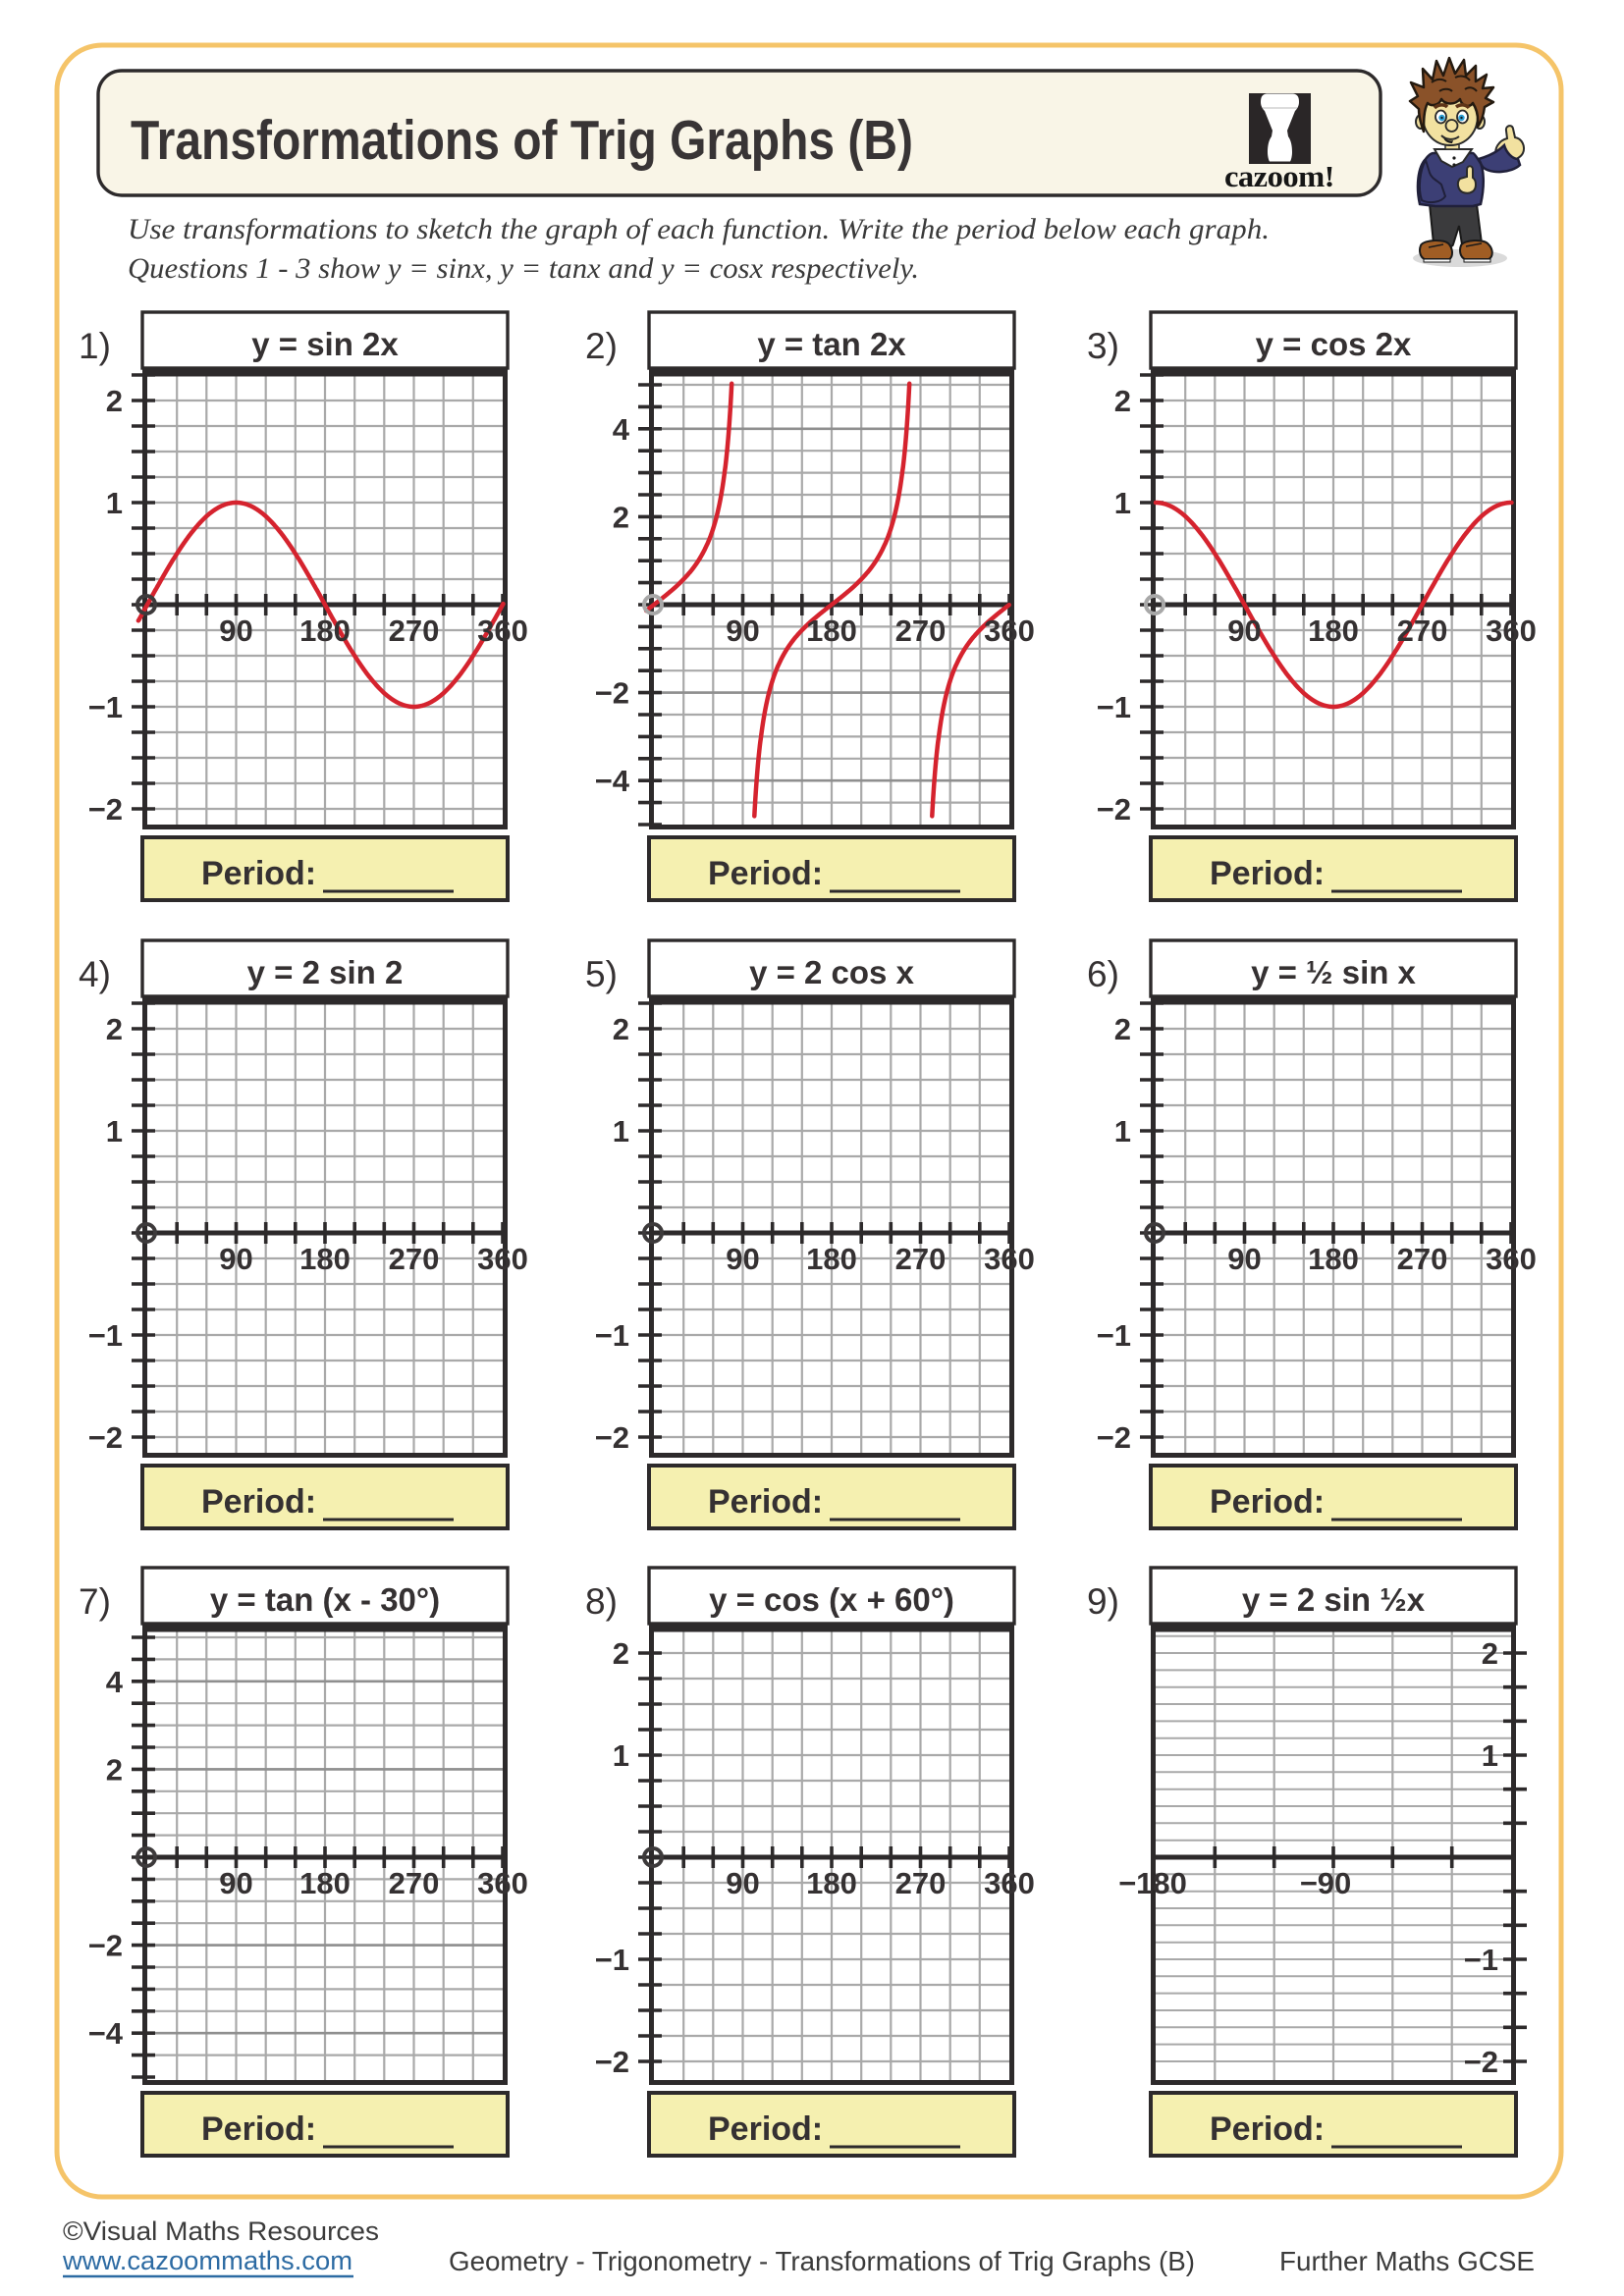 This screenshot has height=2296, width=1624. Describe the element at coordinates (522, 140) in the screenshot. I see `svg-text:Transformations of Trig Graphs: Transformations of Trig Graphs (B)` at that location.